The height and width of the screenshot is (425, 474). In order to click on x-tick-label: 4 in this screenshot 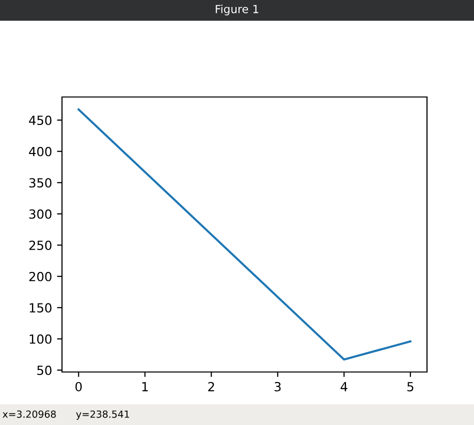, I will do `click(344, 387)`.